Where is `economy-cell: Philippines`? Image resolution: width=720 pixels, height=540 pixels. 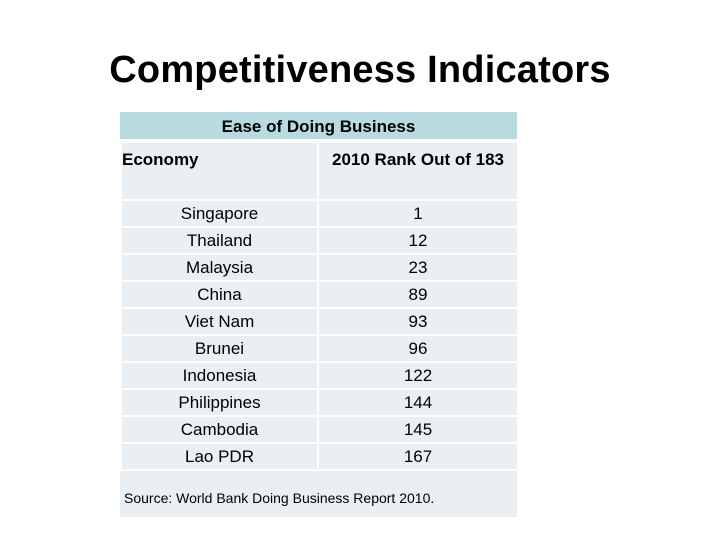 economy-cell: Philippines is located at coordinates (219, 402).